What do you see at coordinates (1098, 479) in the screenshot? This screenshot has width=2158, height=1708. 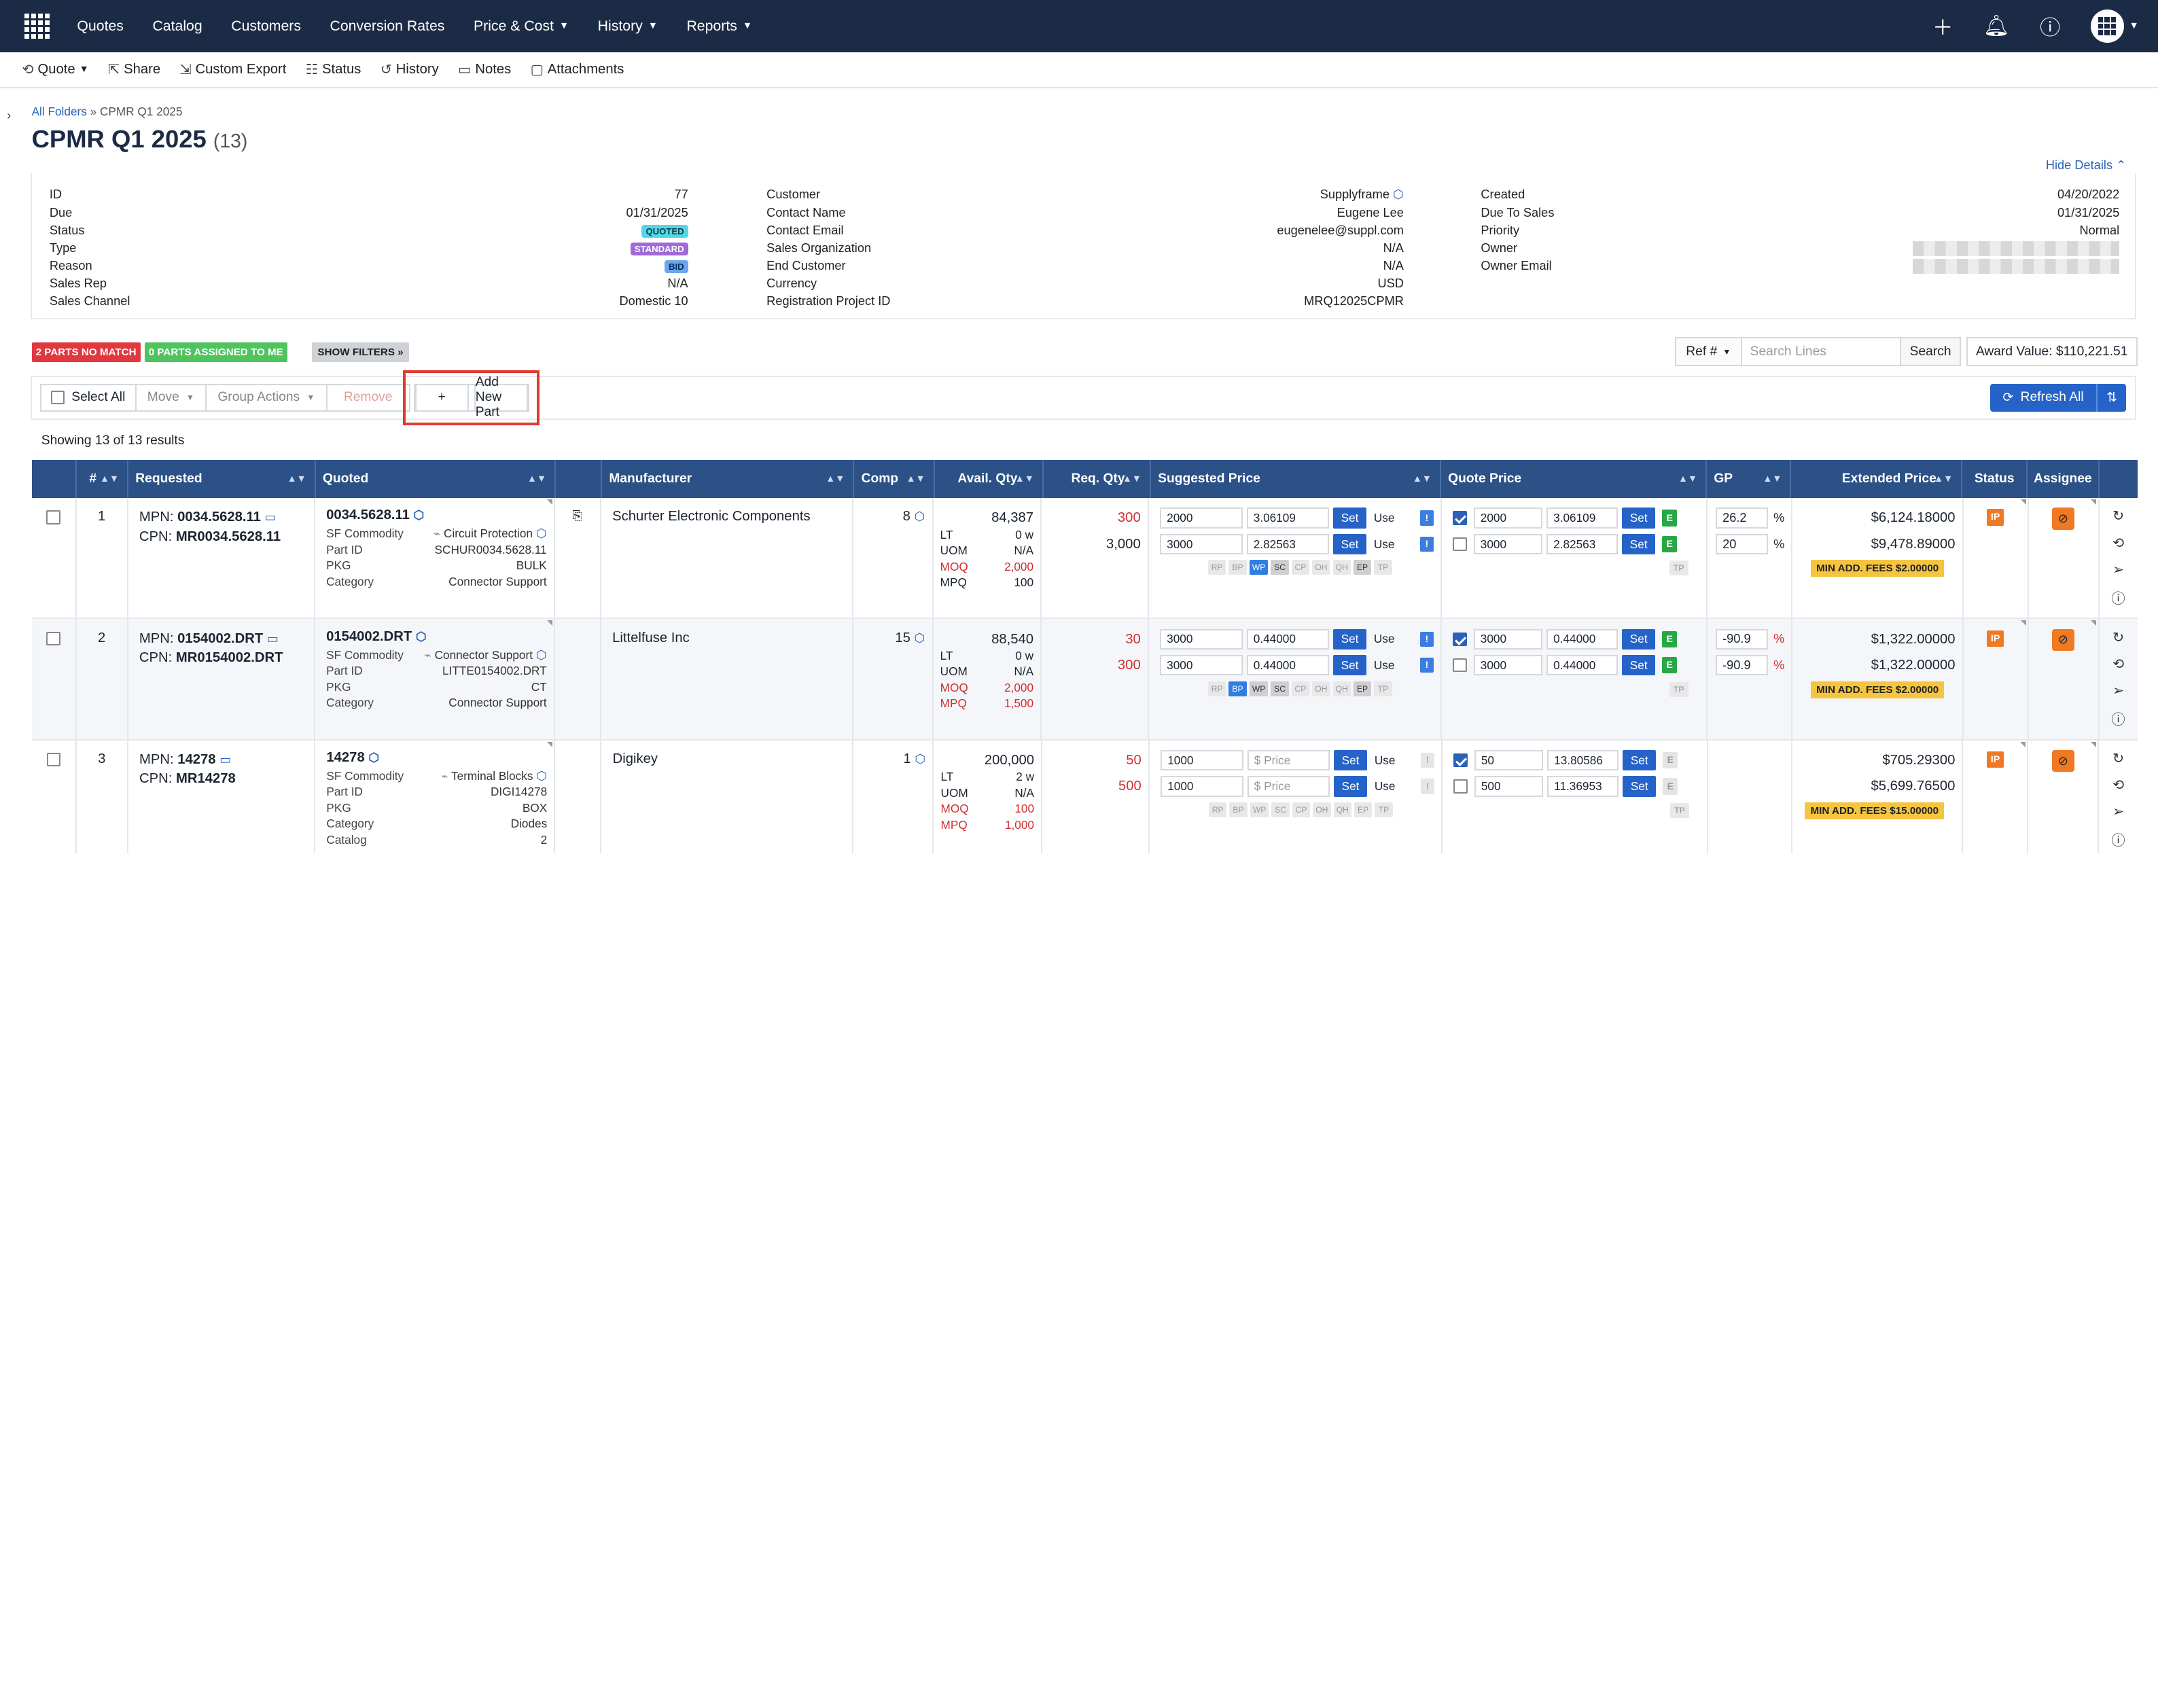 I see `header-req-qty: Req. Qty ▲▼` at bounding box center [1098, 479].